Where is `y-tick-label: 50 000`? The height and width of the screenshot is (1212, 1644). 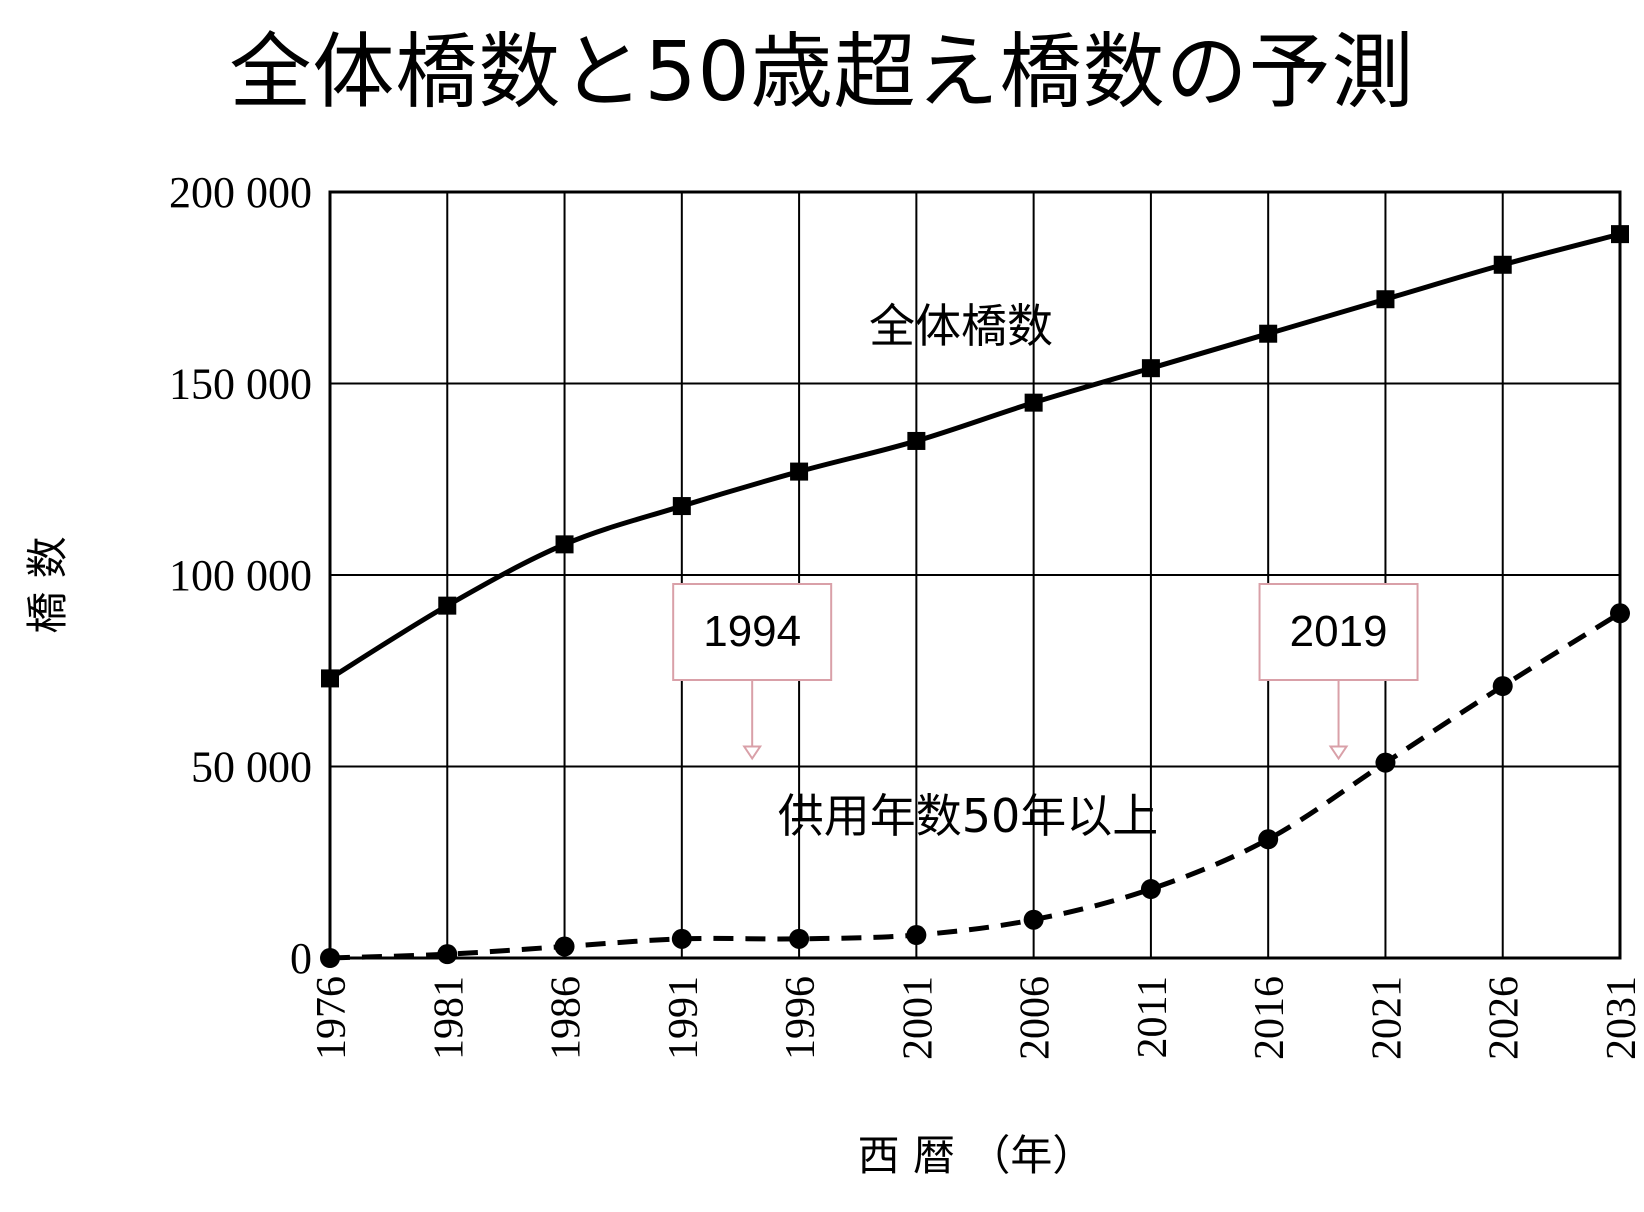 y-tick-label: 50 000 is located at coordinates (251, 767).